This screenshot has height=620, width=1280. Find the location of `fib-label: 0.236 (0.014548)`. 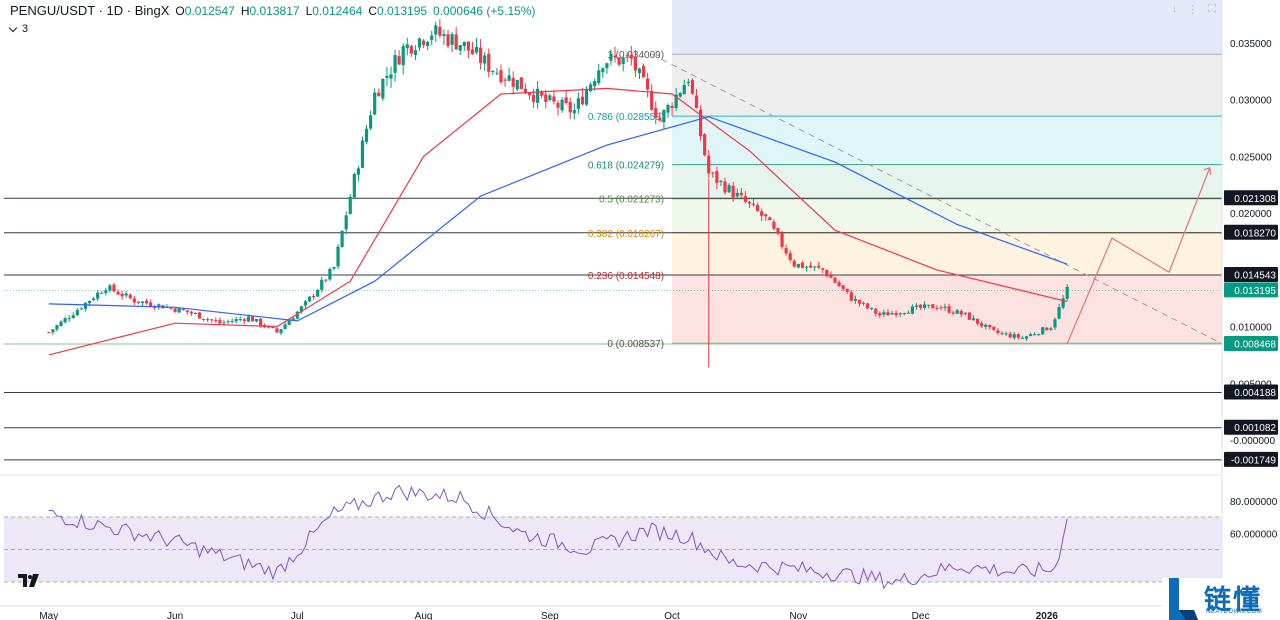

fib-label: 0.236 (0.014548) is located at coordinates (626, 276).